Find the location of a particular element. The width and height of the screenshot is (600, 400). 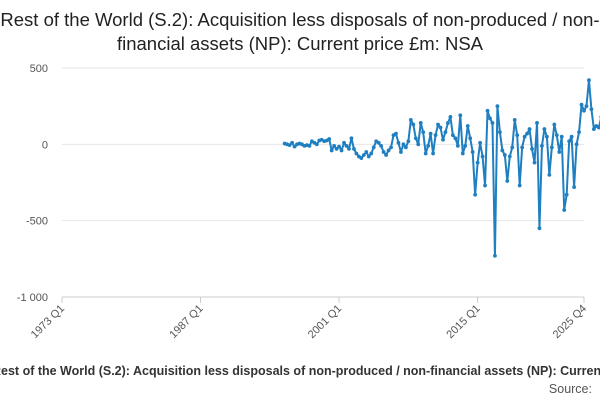

source-label: Source: is located at coordinates (570, 389).